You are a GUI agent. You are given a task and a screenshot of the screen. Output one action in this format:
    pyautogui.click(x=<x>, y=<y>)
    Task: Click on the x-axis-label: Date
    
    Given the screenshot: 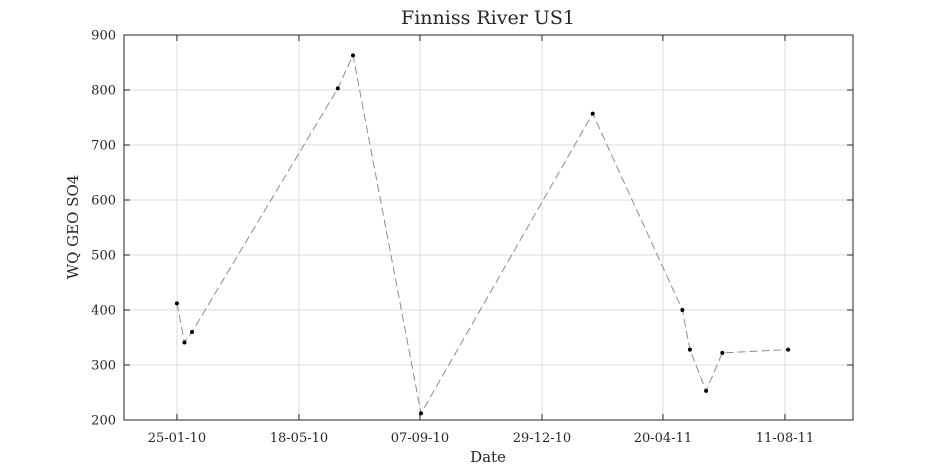 What is the action you would take?
    pyautogui.click(x=488, y=457)
    